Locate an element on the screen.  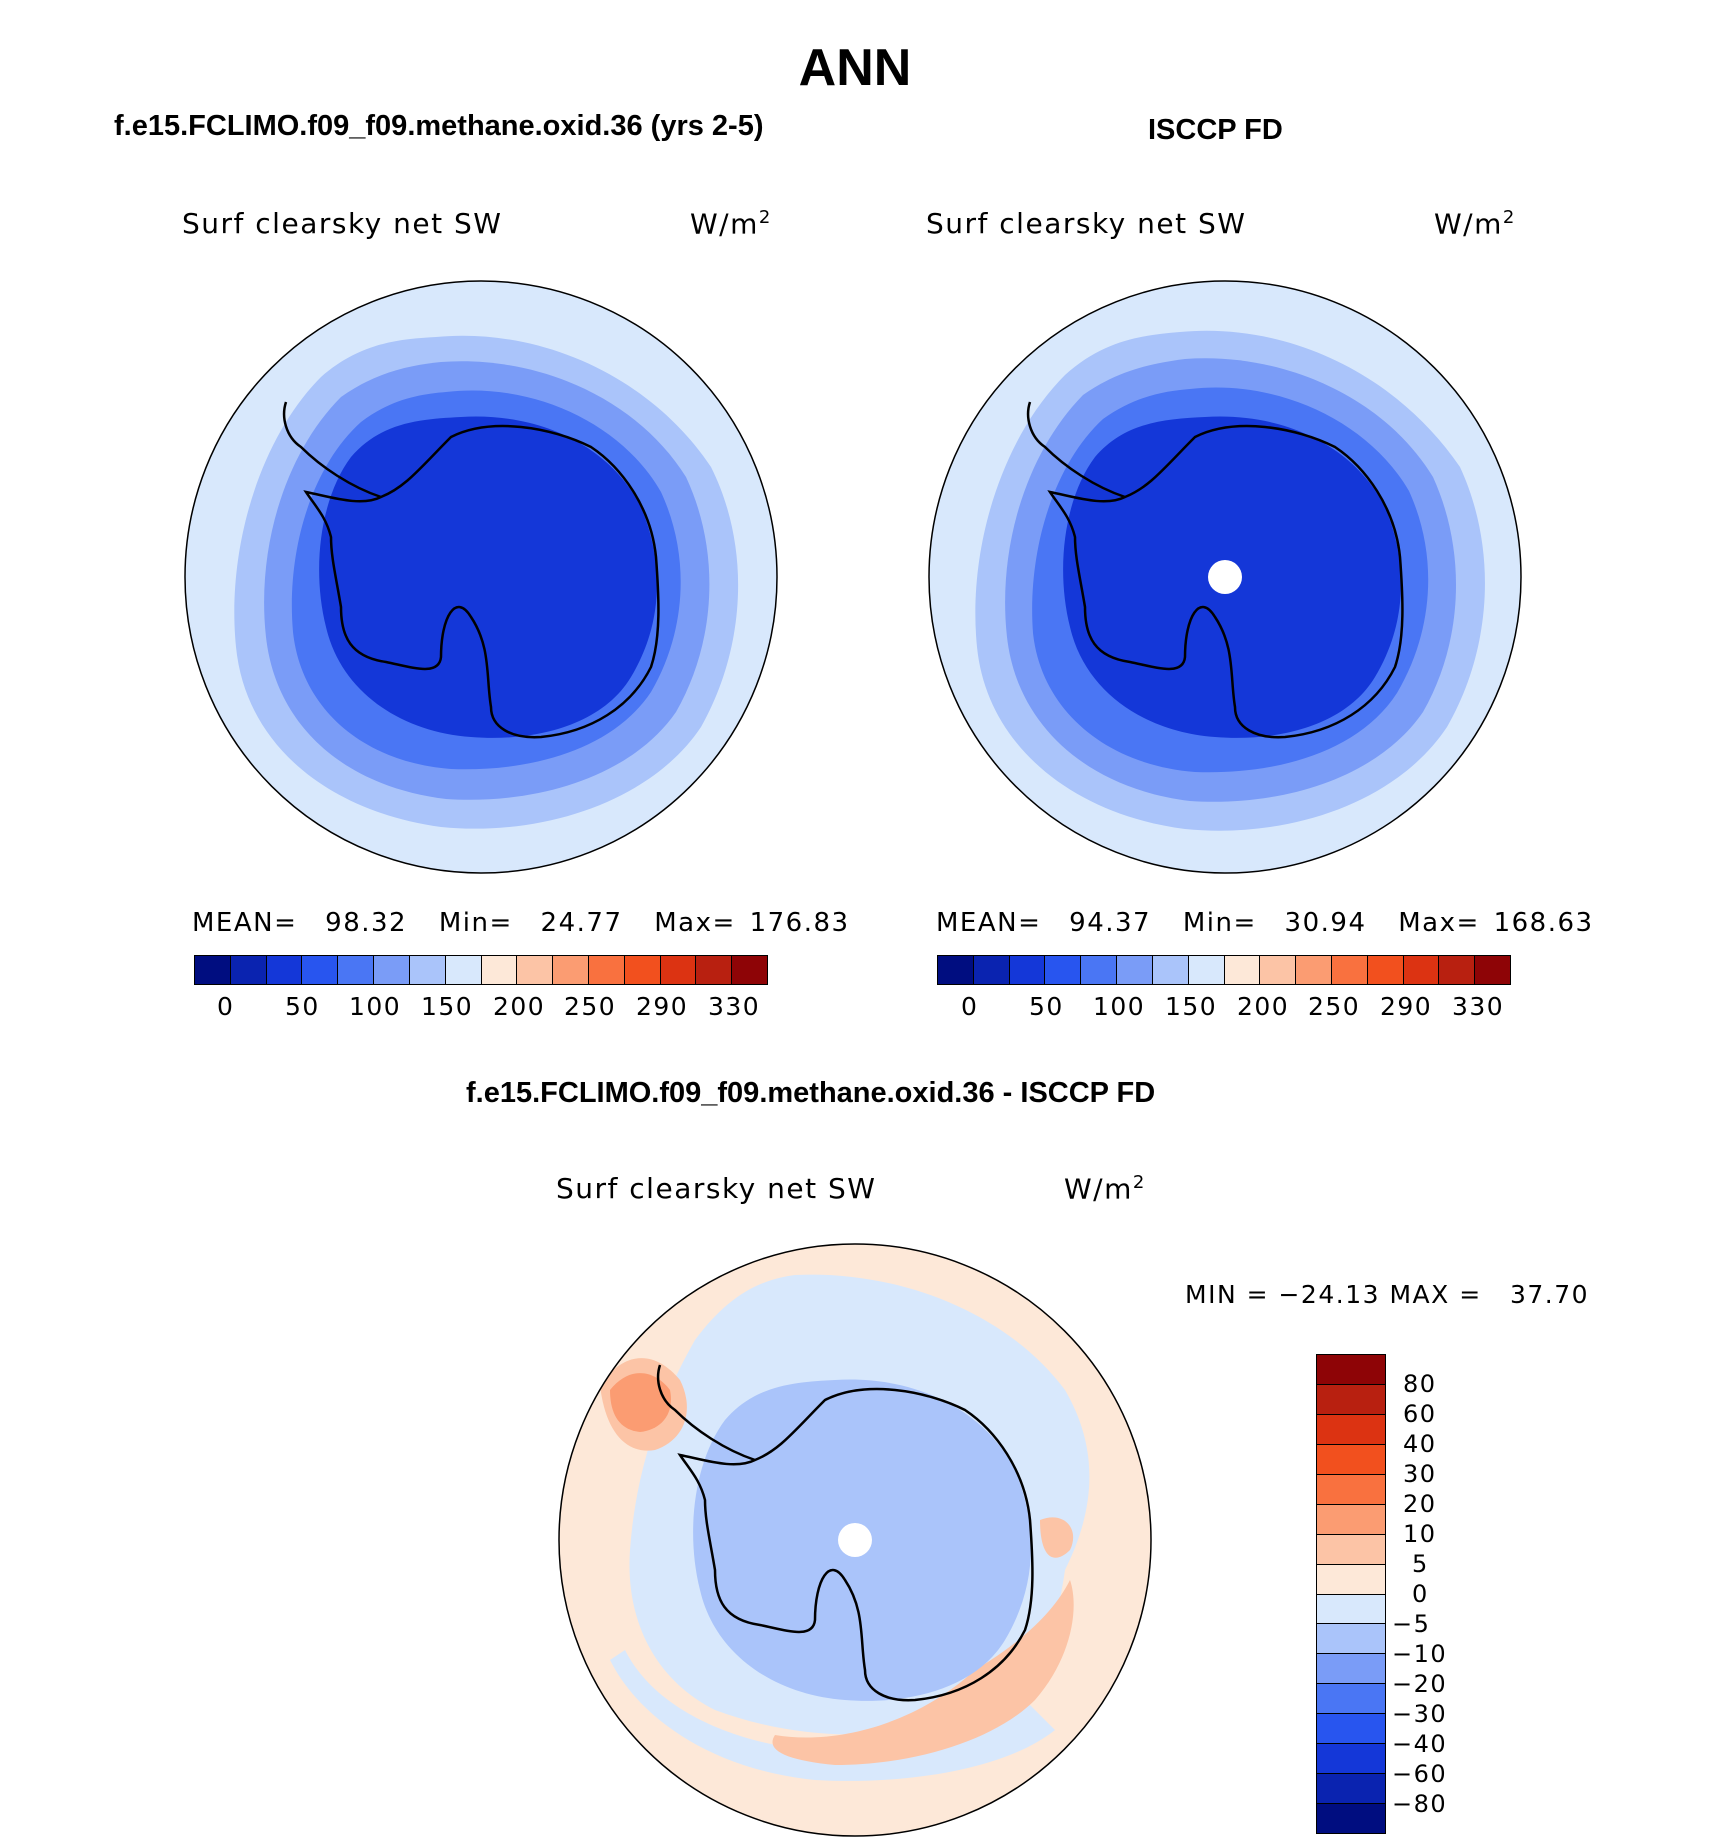
panel1-max-label: Max= is located at coordinates (695, 923).